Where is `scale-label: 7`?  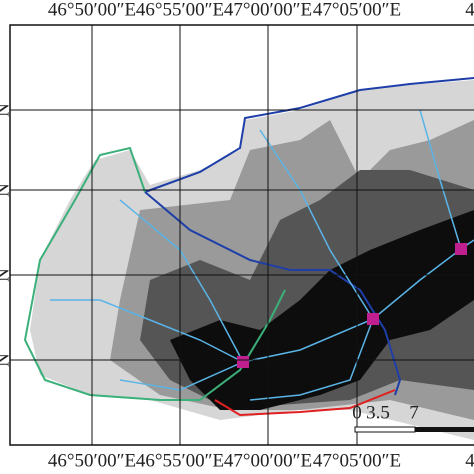 scale-label: 7 is located at coordinates (414, 412).